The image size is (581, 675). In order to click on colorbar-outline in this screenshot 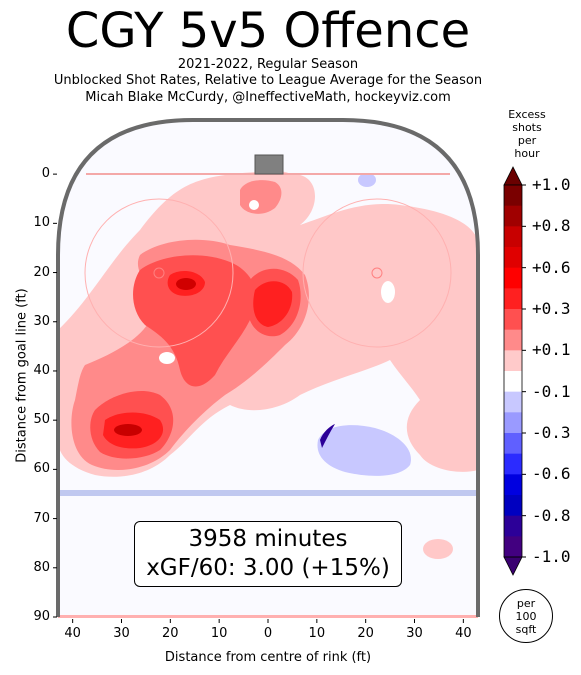, I will do `click(513, 371)`.